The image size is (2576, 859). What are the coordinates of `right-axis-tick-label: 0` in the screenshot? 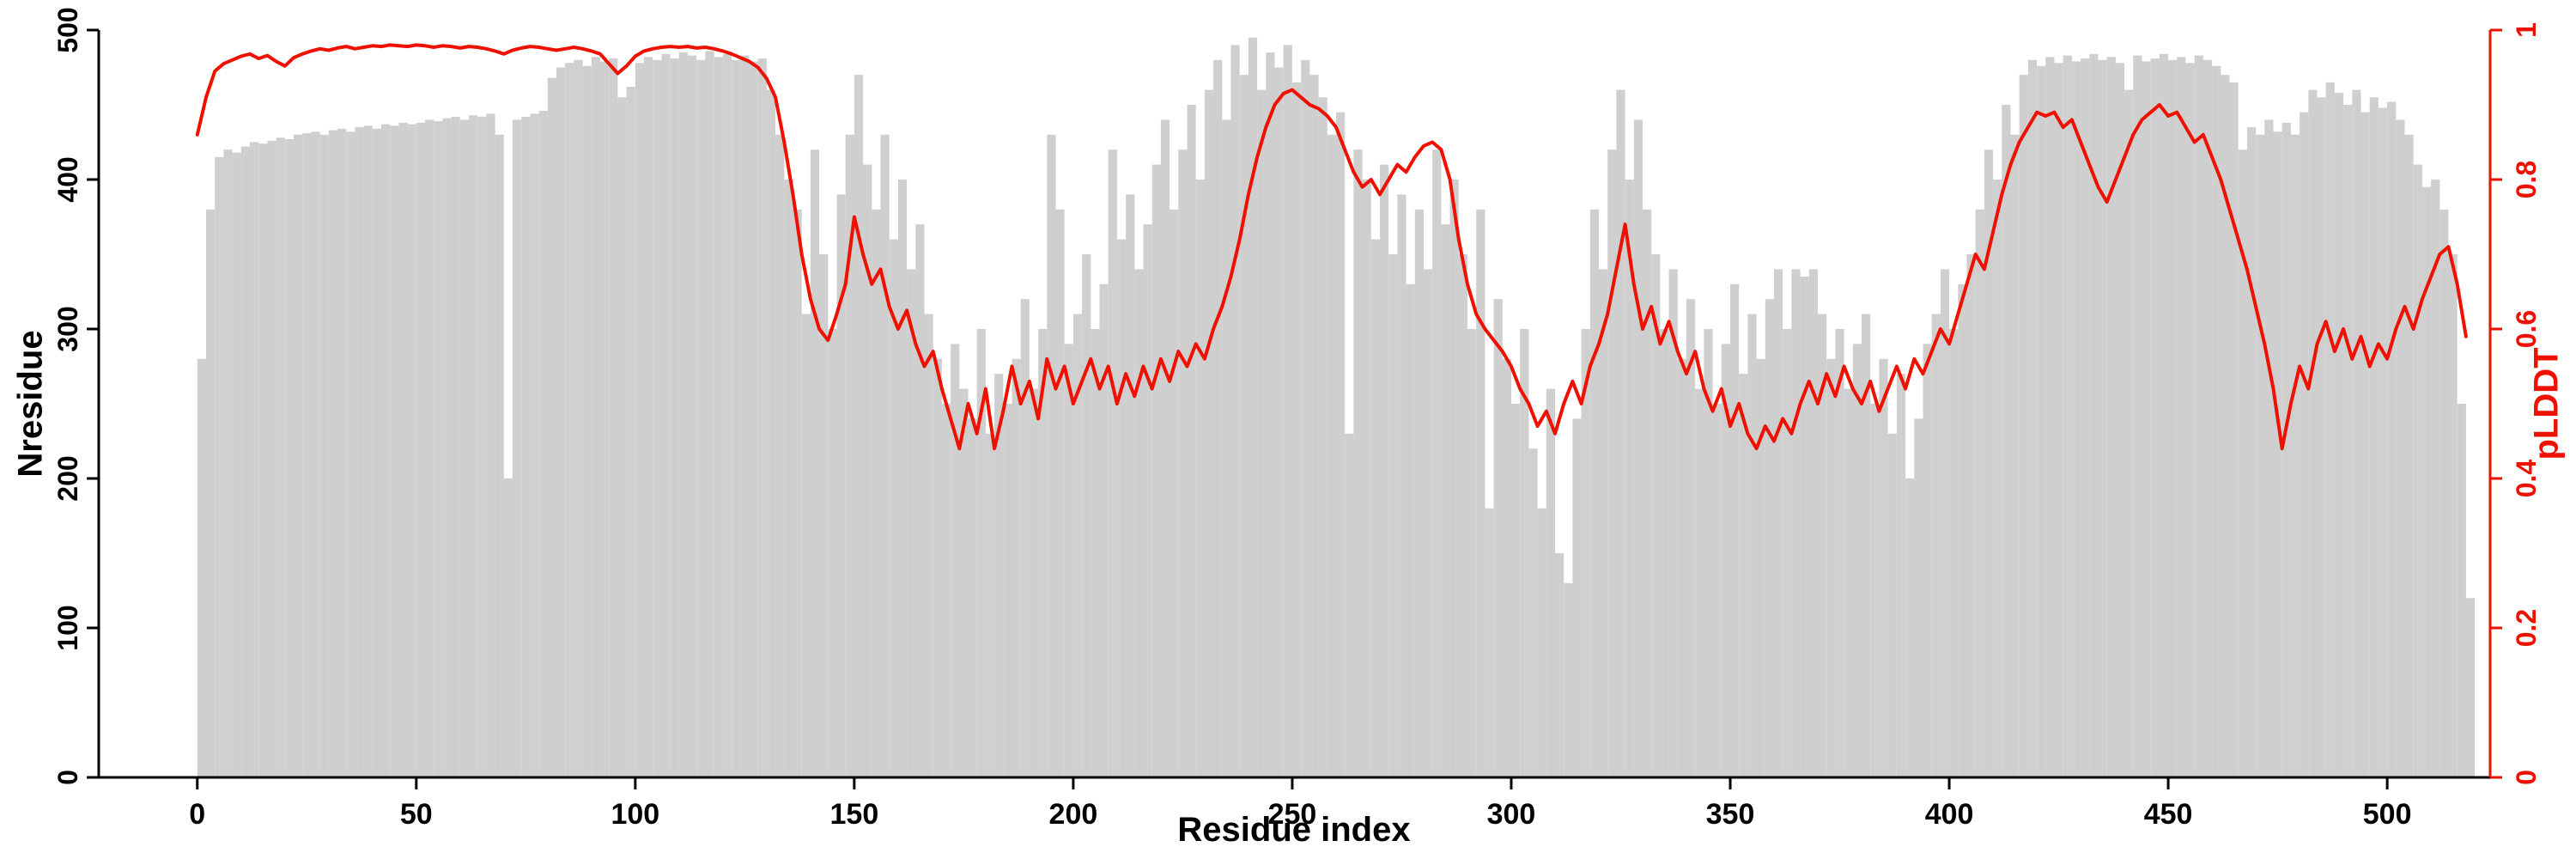 It's located at (2526, 778).